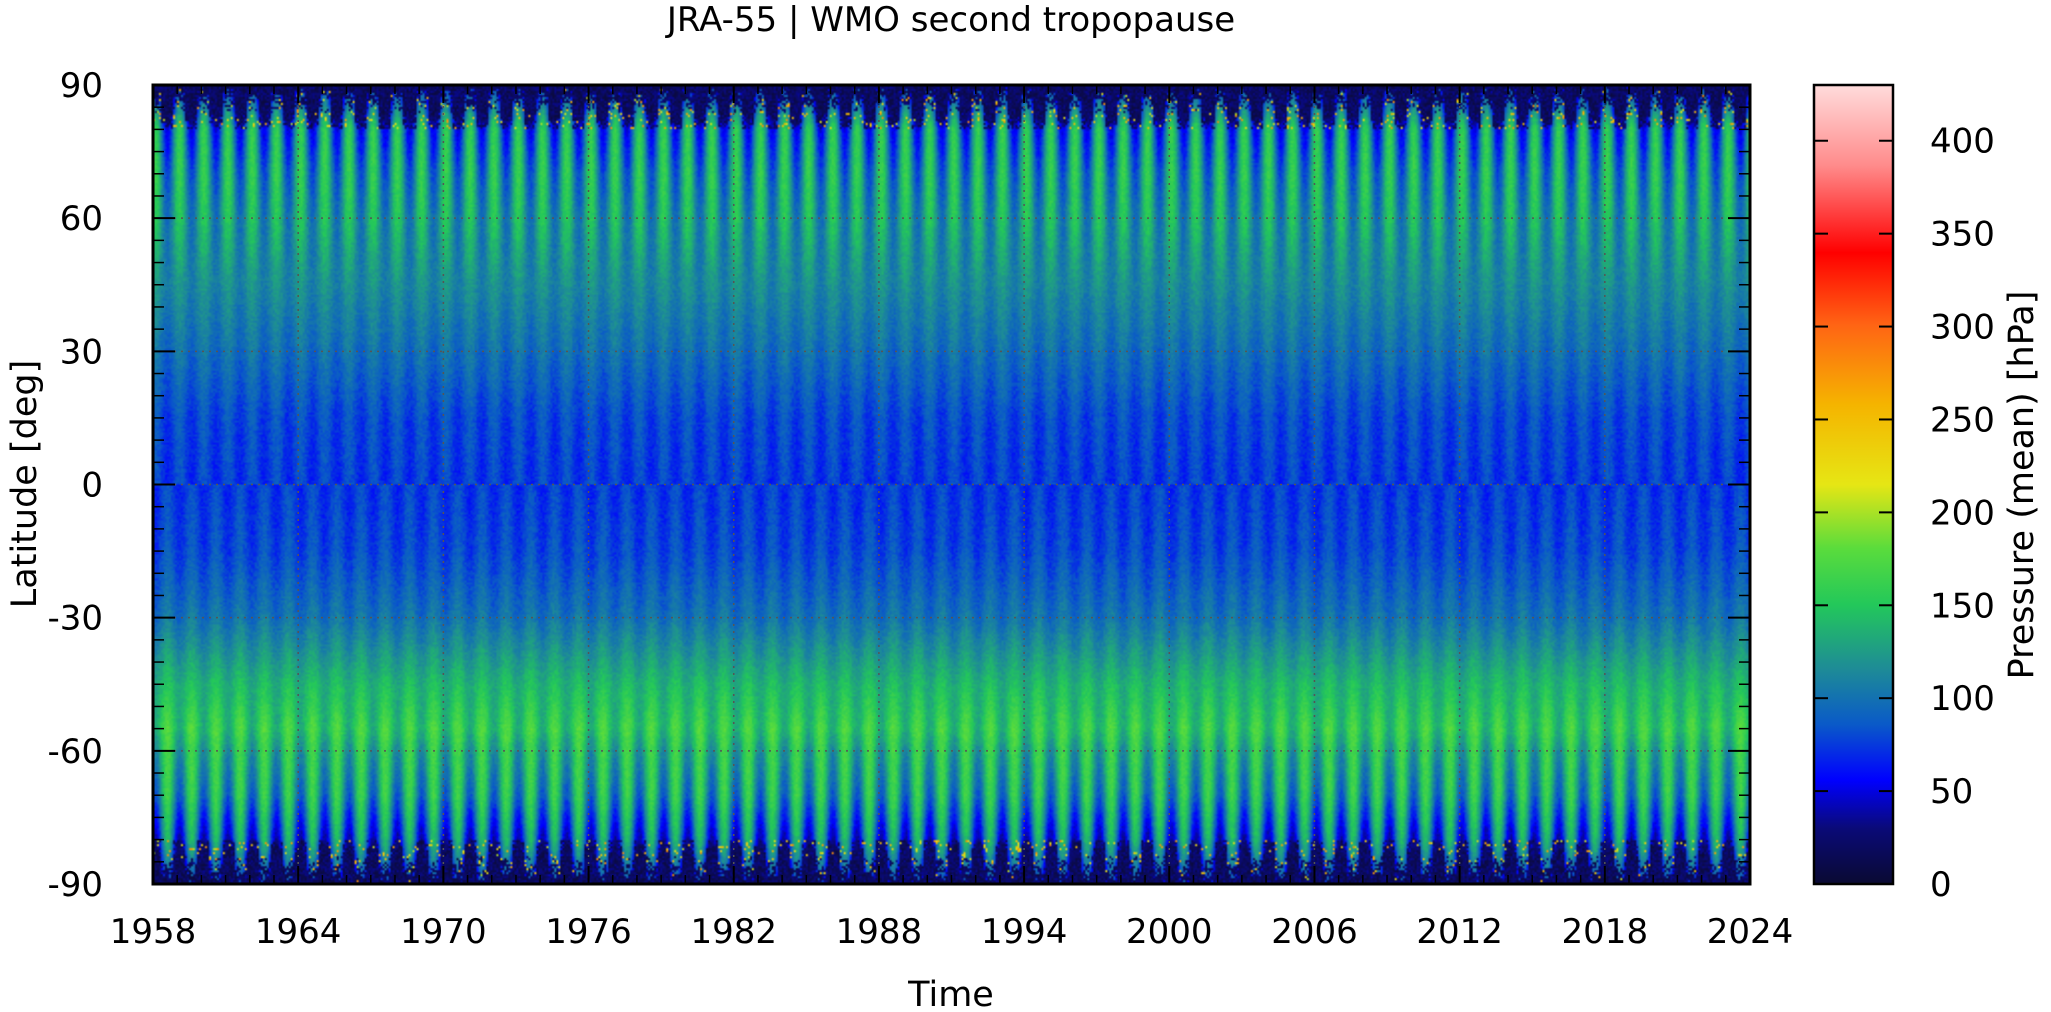 The image size is (2051, 1012). I want to click on x-tick-label: 2006, so click(1314, 932).